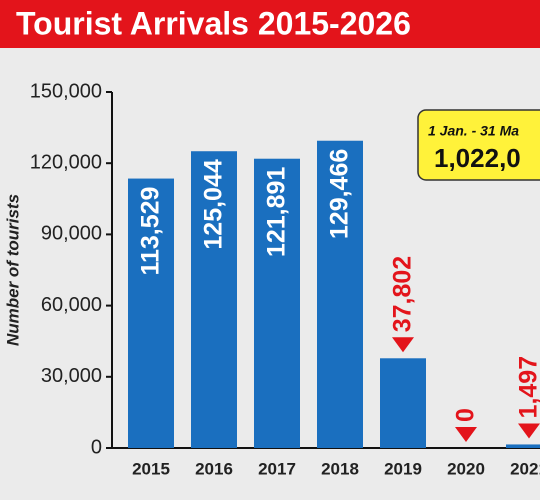 The height and width of the screenshot is (500, 540). I want to click on y-tick-label: 30,000, so click(71, 376).